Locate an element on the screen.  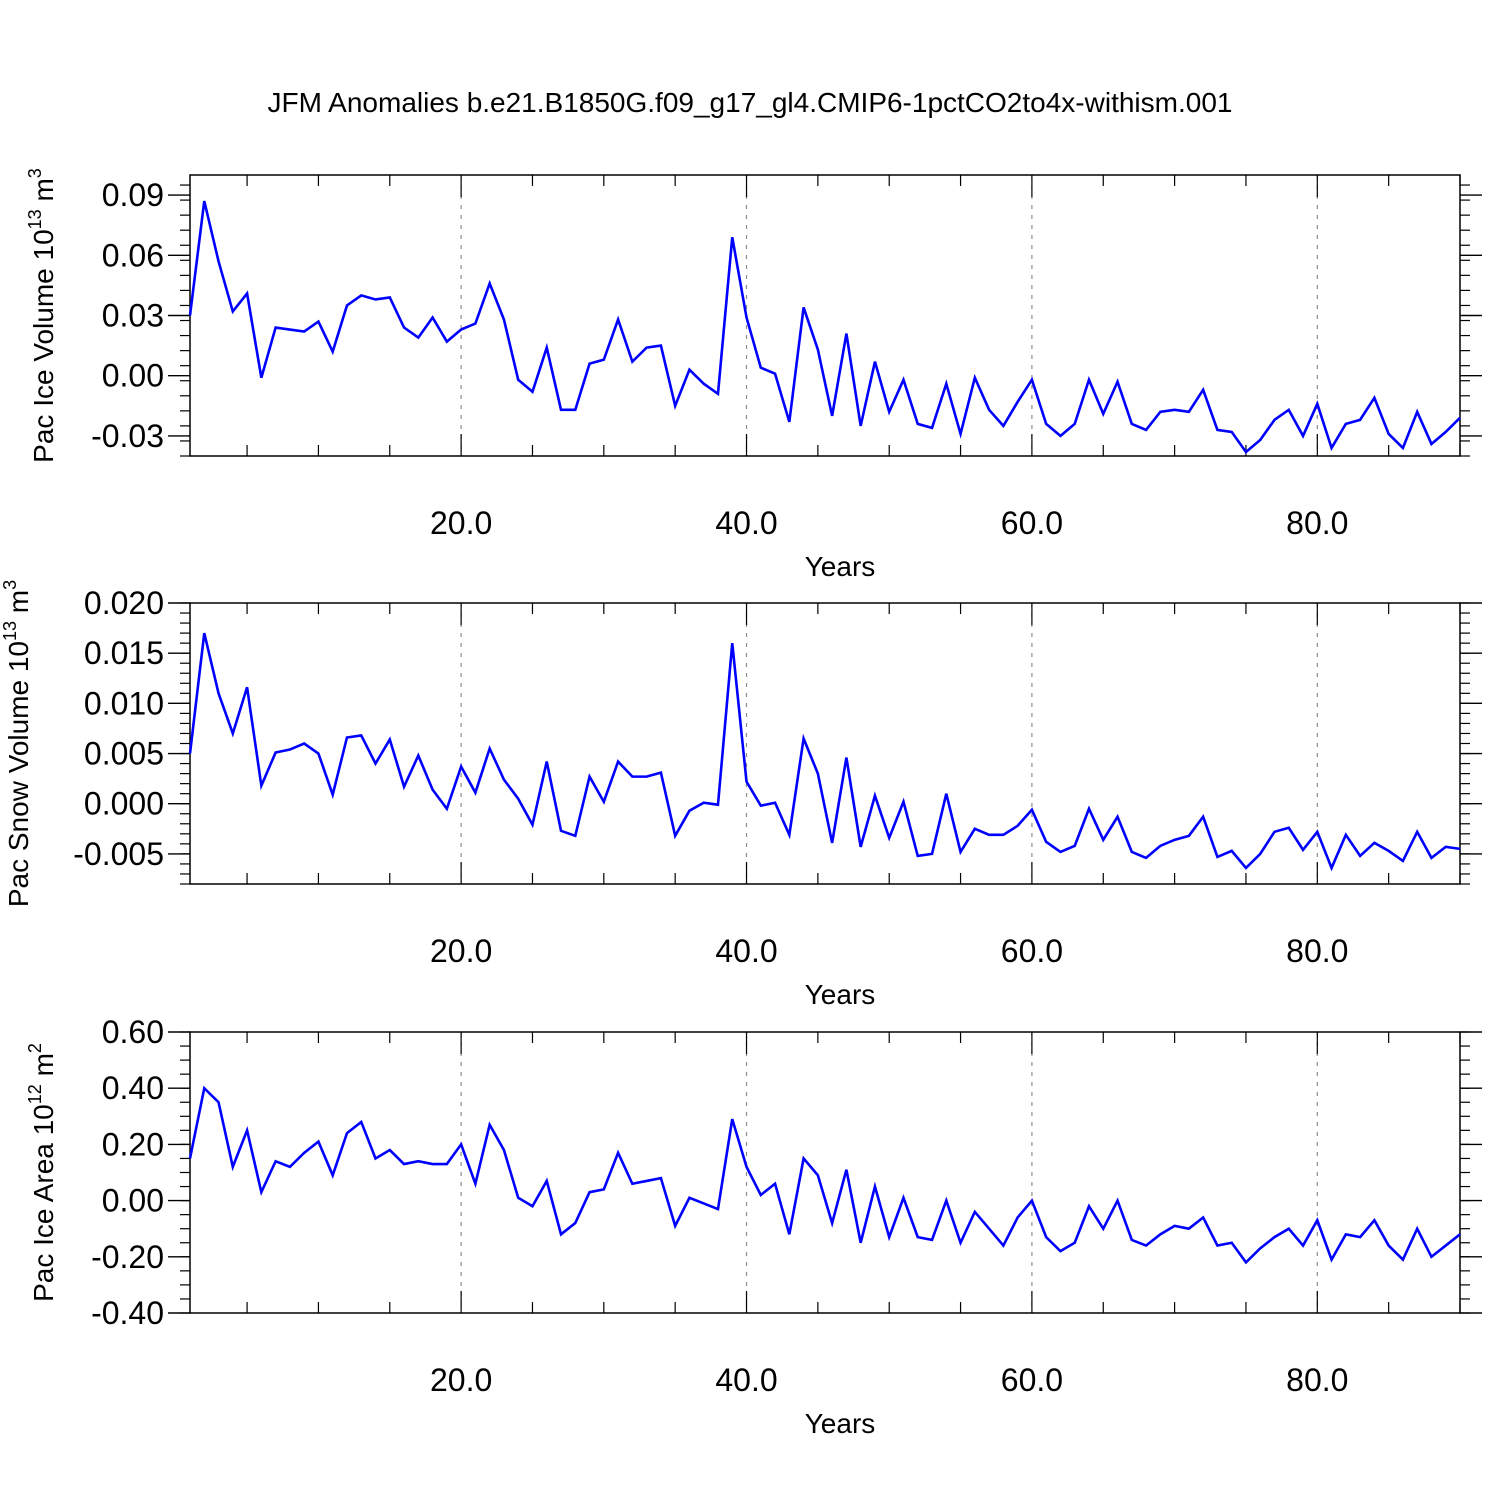
x-axis-label: Years is located at coordinates (840, 994).